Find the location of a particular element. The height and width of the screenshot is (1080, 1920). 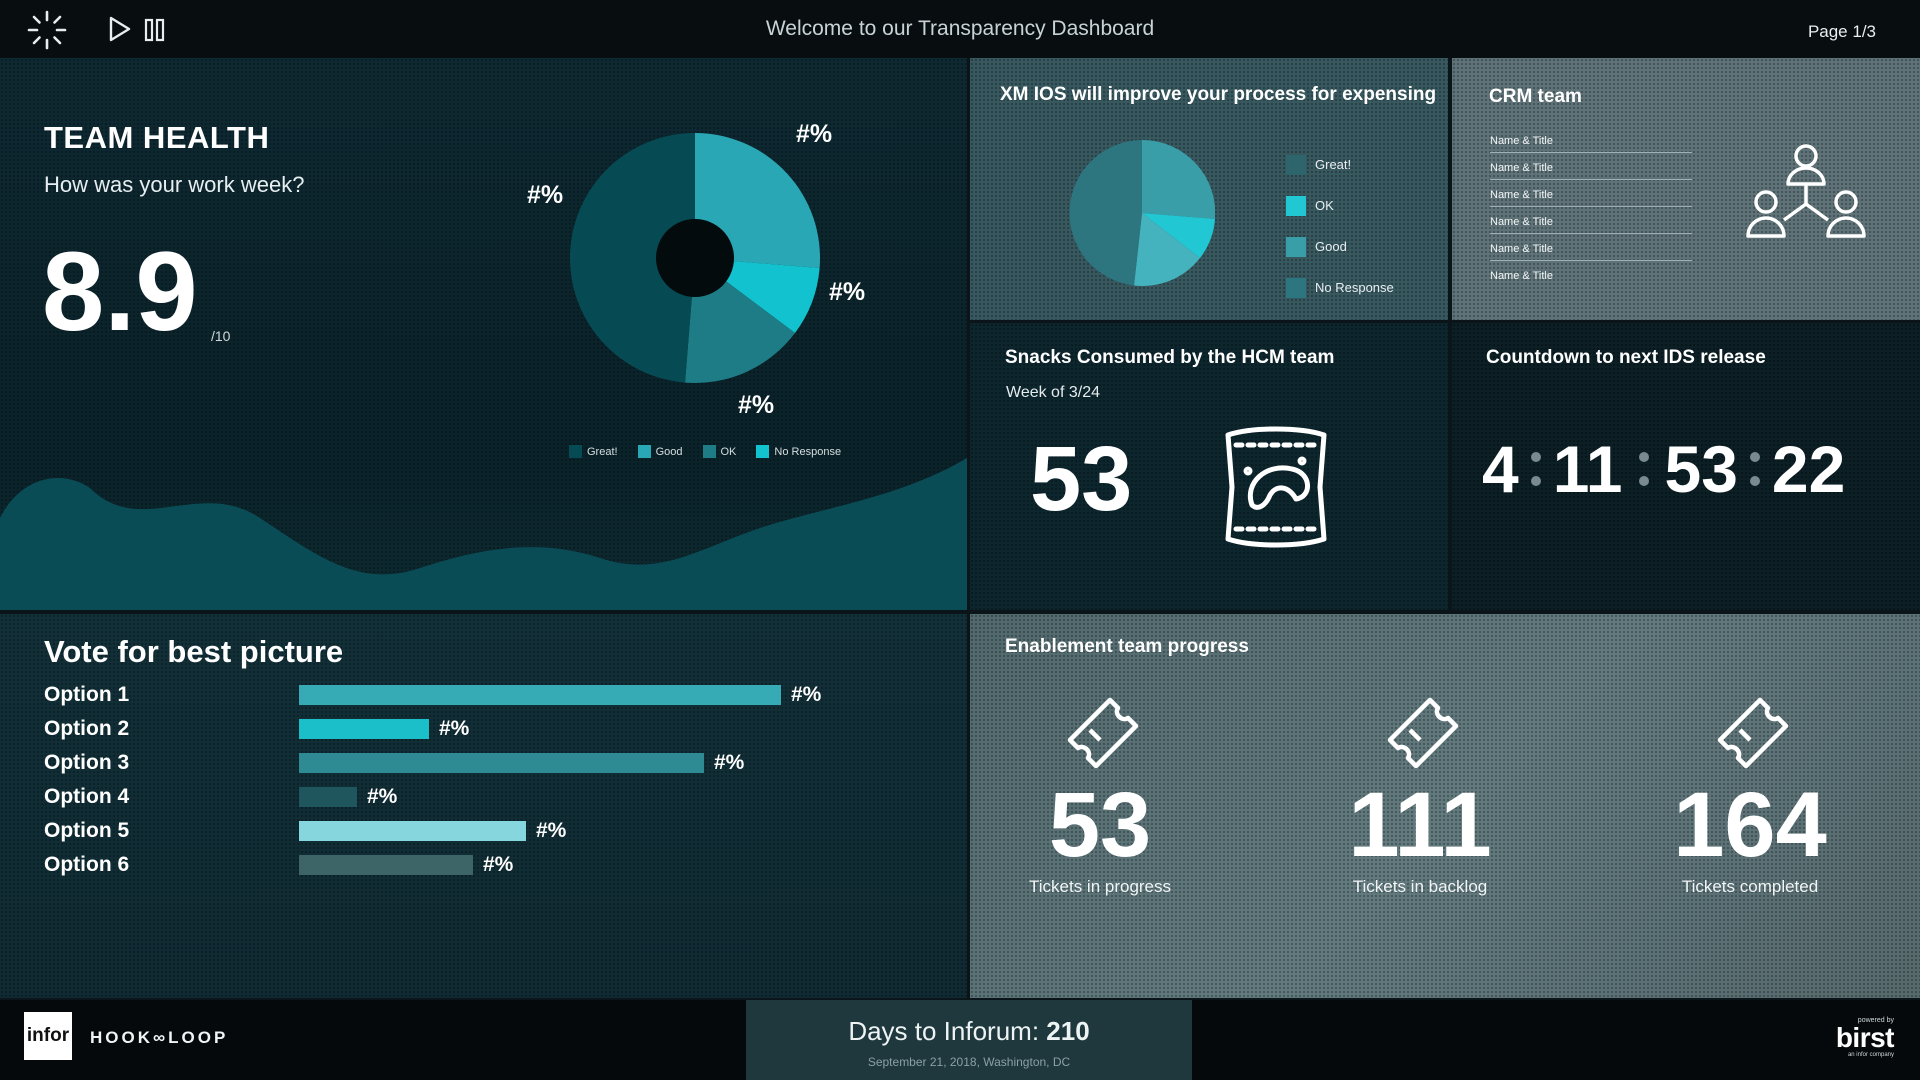

stat-value: 111 is located at coordinates (1420, 825).